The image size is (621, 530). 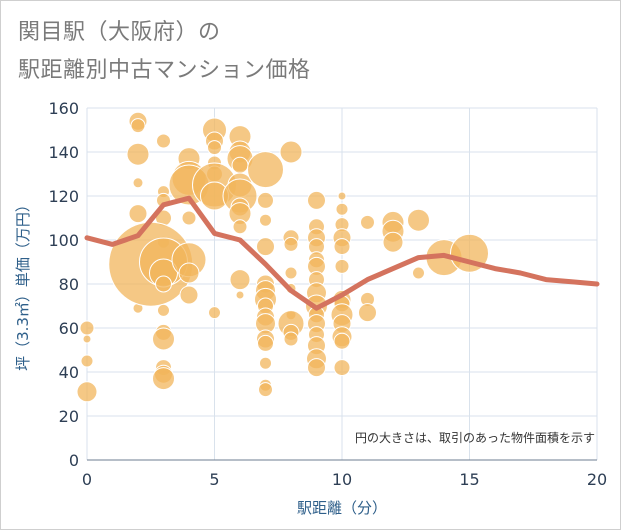 I want to click on y-axis-title: 坪（3.3㎡）単価（万円）, so click(x=23, y=284).